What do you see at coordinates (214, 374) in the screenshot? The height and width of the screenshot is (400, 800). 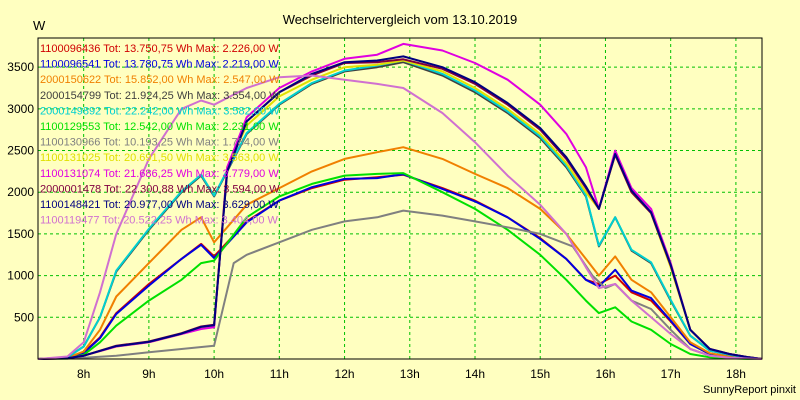 I see `x-tick-label-2: 10h` at bounding box center [214, 374].